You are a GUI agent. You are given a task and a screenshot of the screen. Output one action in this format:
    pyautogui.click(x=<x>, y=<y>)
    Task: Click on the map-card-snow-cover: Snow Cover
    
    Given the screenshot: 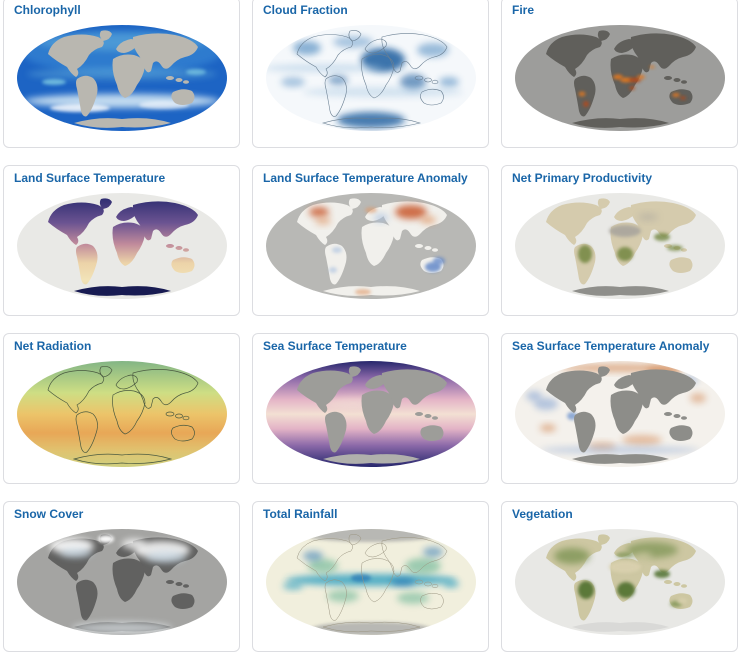 What is the action you would take?
    pyautogui.click(x=121, y=576)
    